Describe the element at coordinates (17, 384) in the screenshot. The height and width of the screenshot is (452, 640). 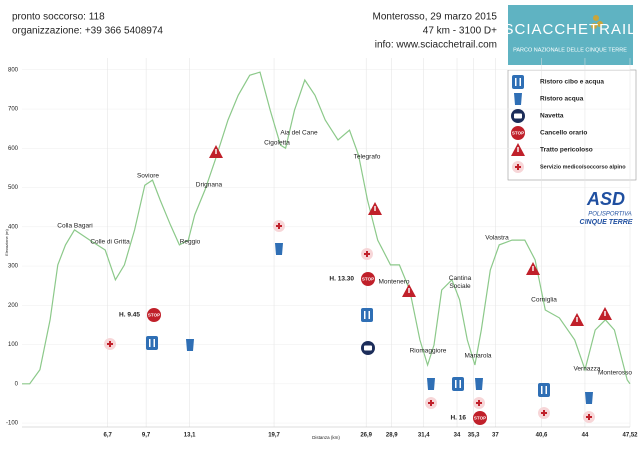
I see `y-tick-label: 0` at that location.